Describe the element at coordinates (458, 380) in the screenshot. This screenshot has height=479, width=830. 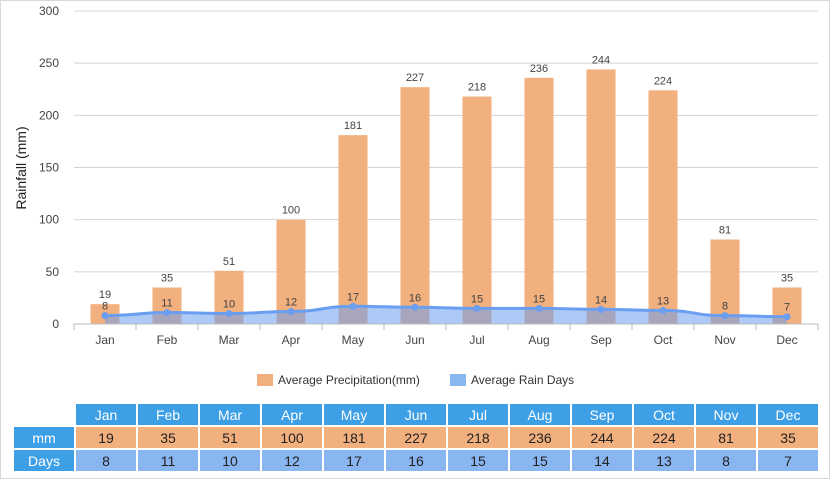
I see `legend-swatch-rain-days` at that location.